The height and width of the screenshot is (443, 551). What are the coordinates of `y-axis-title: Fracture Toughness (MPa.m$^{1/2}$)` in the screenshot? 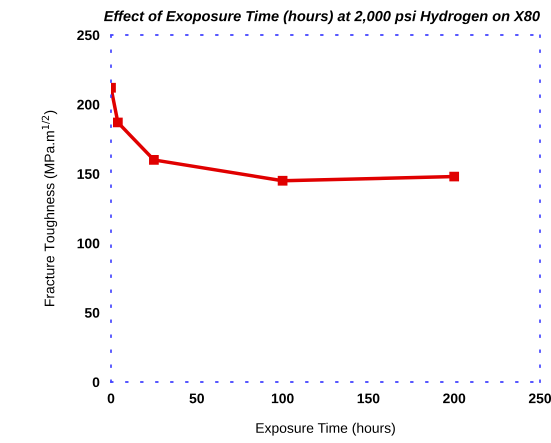 It's located at (50, 208).